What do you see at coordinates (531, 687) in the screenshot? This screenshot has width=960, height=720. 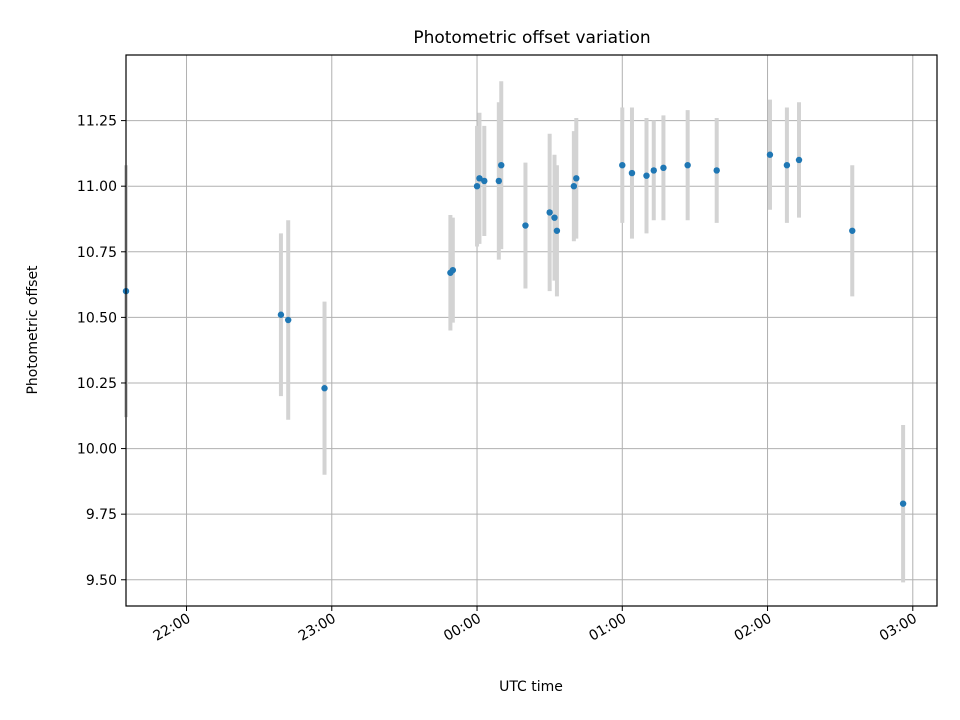 I see `x-axis-label: UTC time` at bounding box center [531, 687].